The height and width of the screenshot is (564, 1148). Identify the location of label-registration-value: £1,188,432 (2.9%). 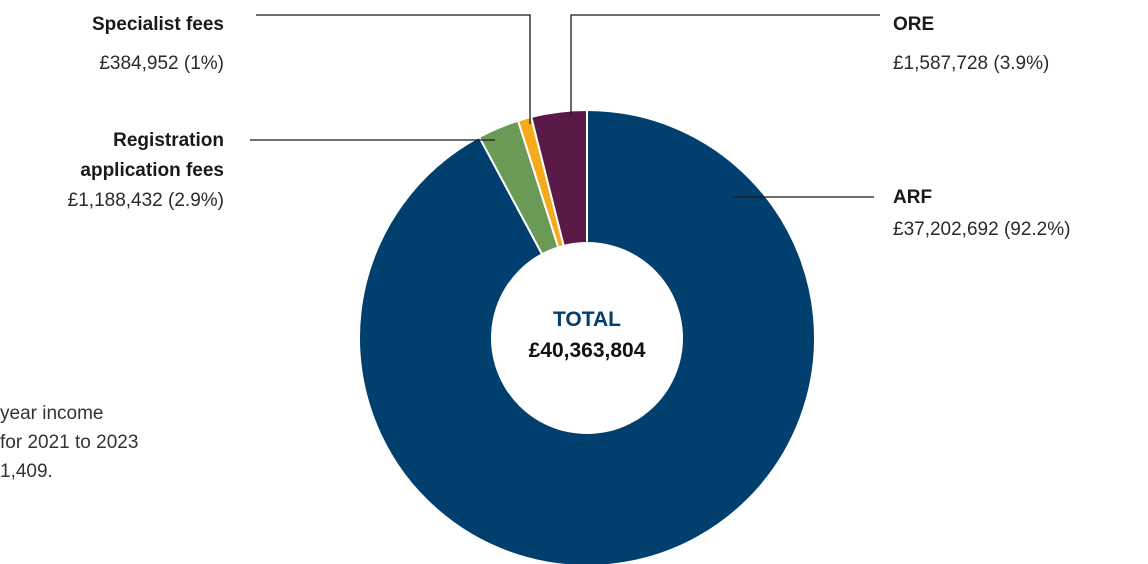
(146, 200).